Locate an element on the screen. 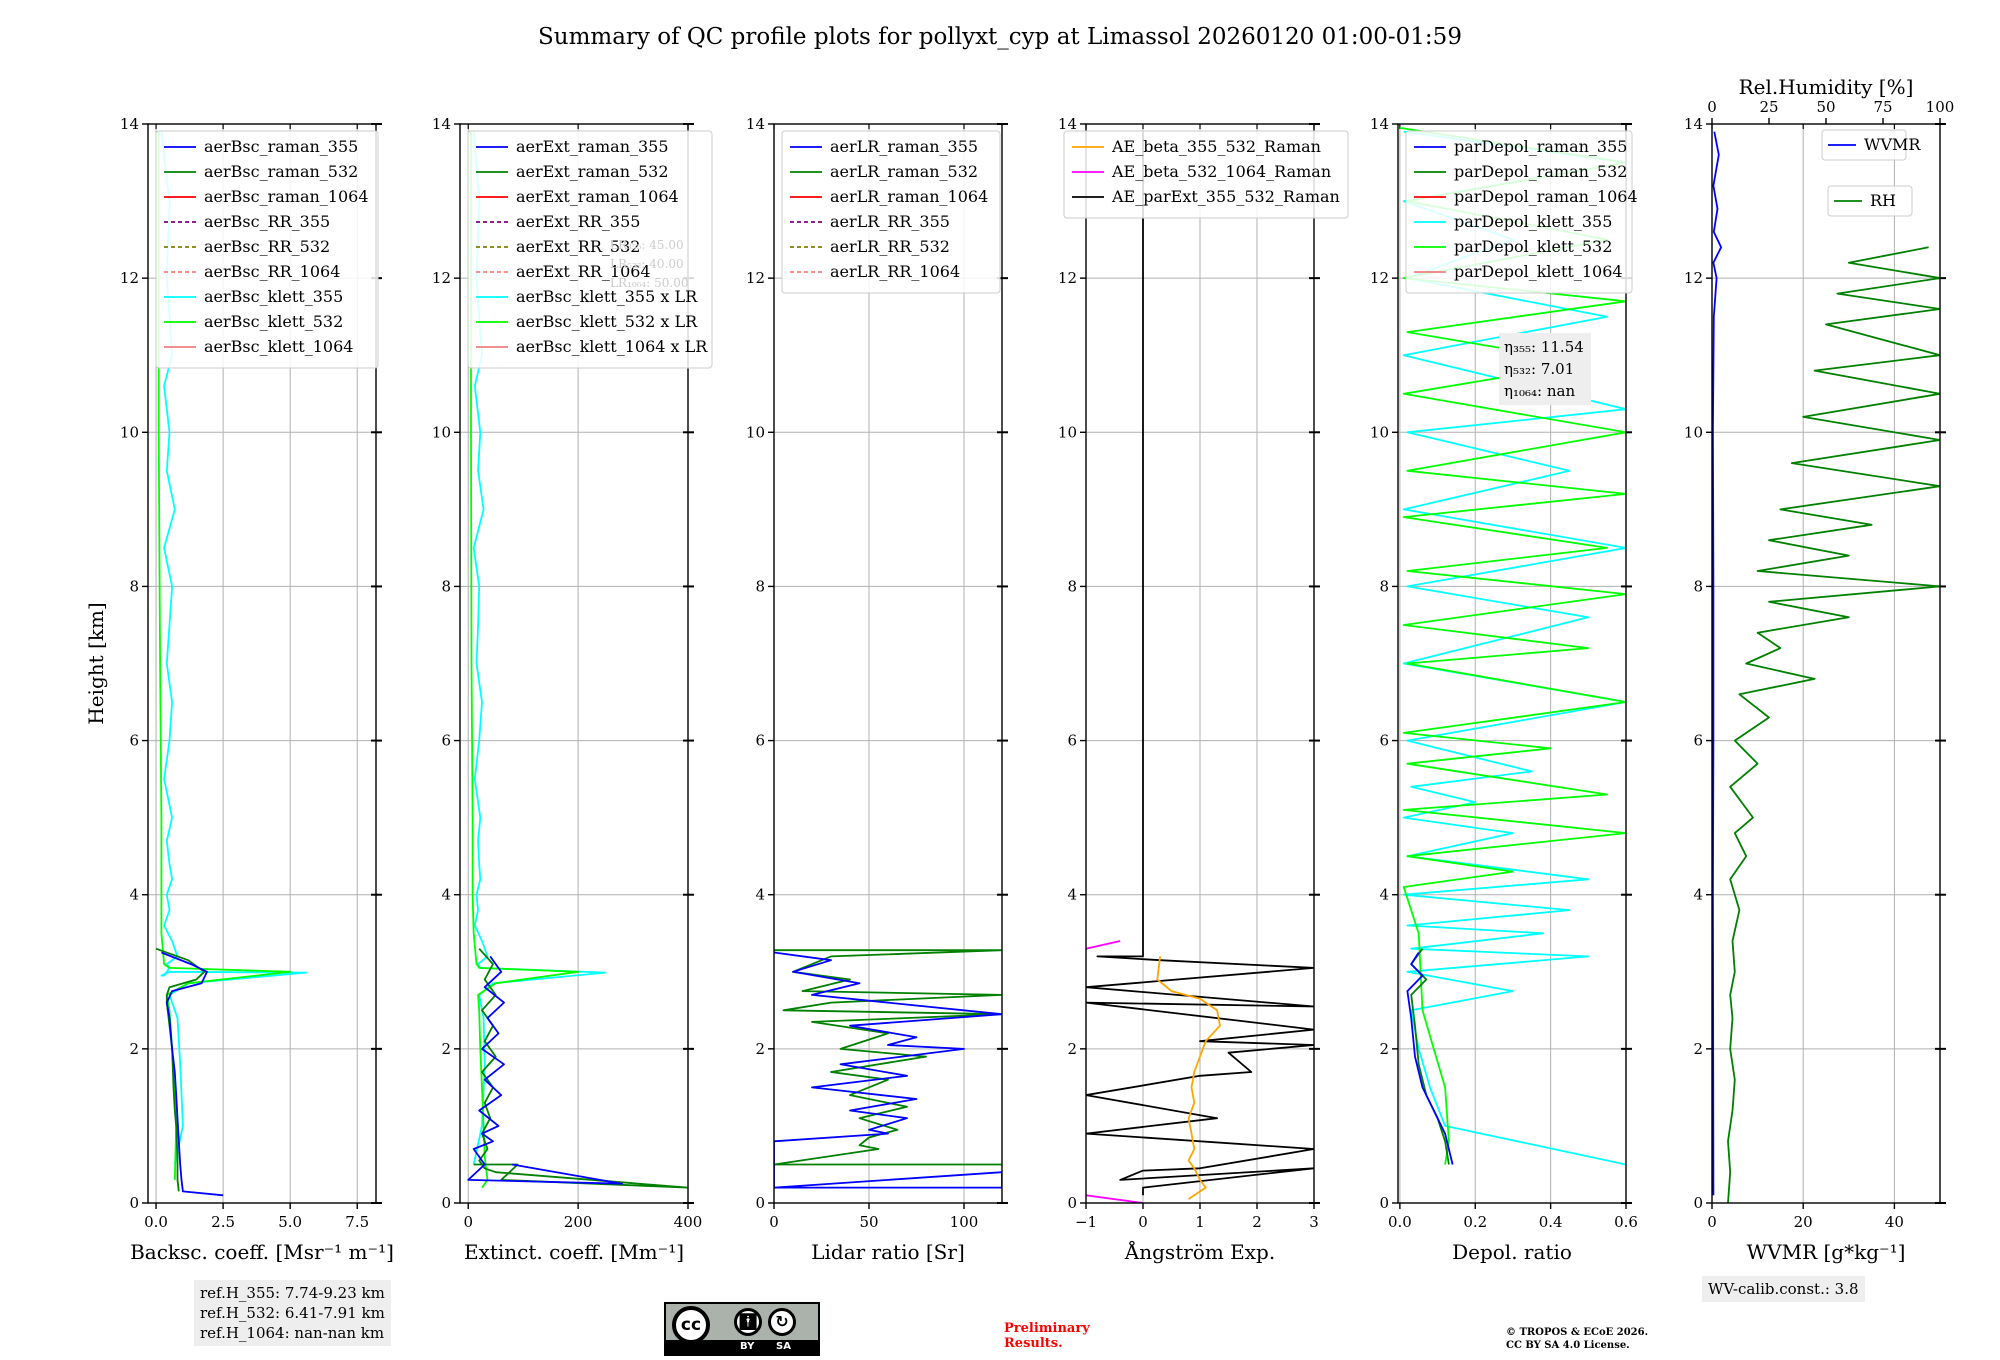 The image size is (2000, 1360). legend-label: AE_parExt_355_532_Raman is located at coordinates (1225, 196).